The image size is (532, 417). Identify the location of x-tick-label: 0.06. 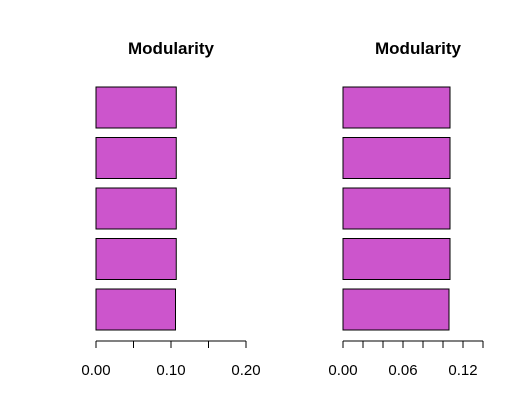
(402, 370).